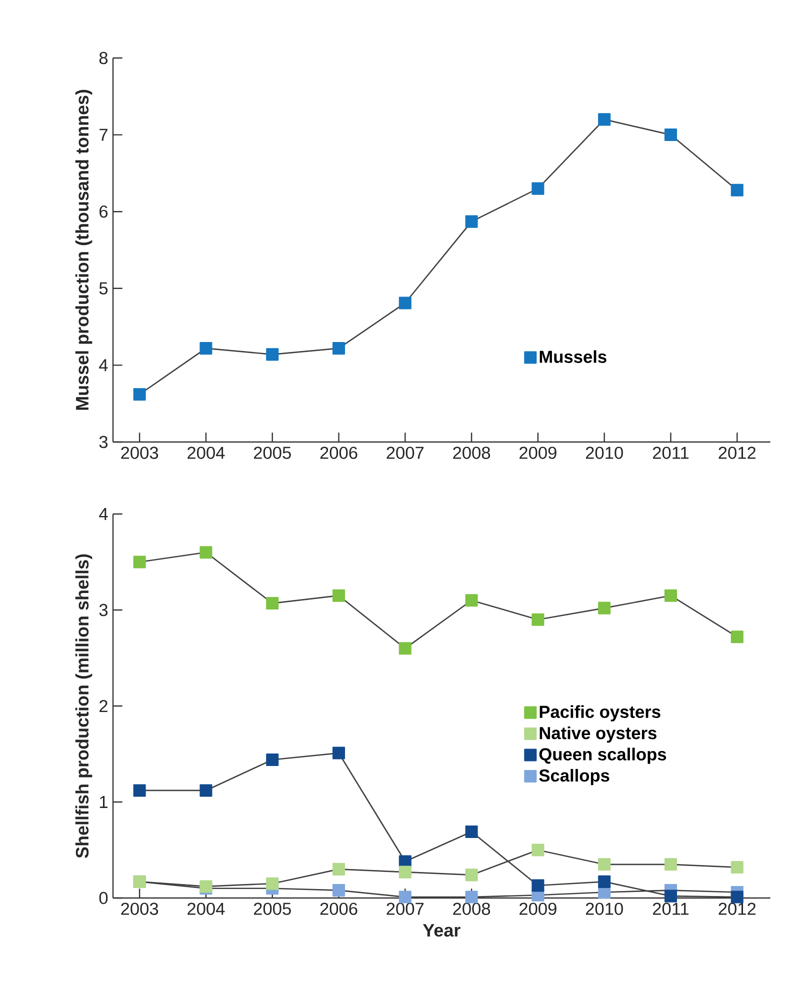 The width and height of the screenshot is (793, 998). Describe the element at coordinates (103, 898) in the screenshot. I see `y-tick-label: 0` at that location.